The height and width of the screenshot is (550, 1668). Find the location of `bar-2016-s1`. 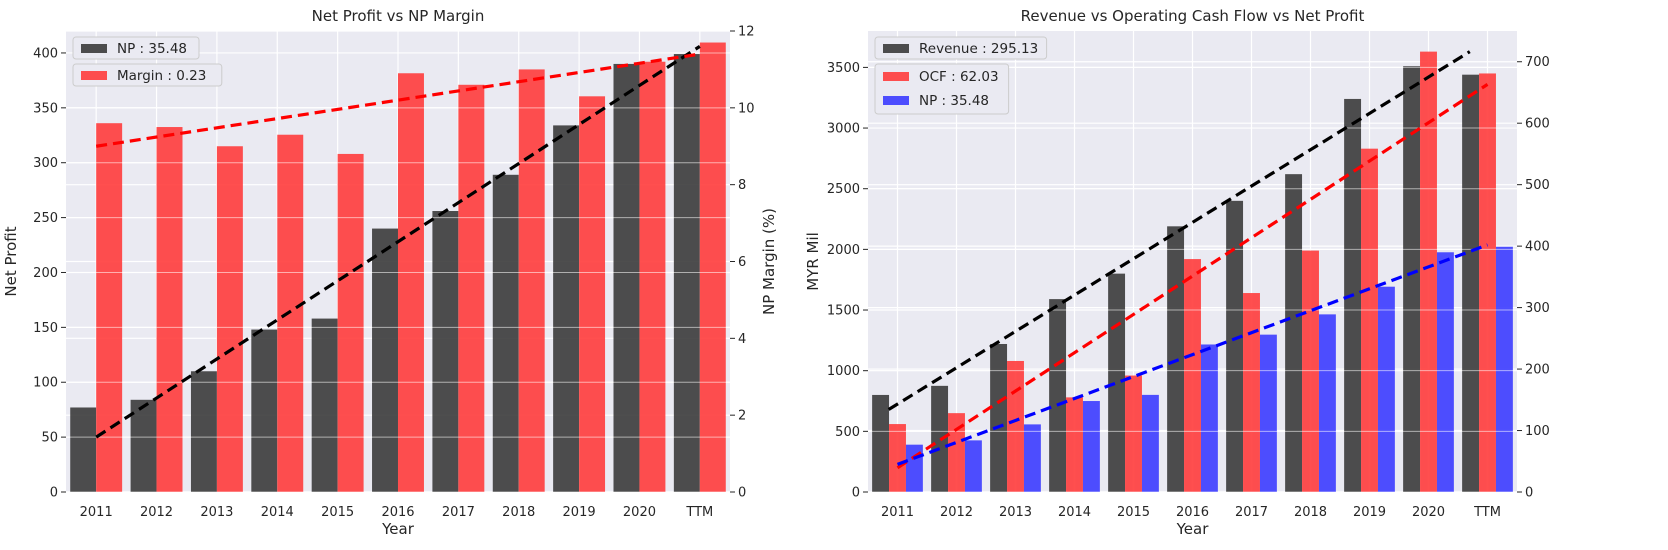

bar-2016-s1 is located at coordinates (1176, 359).